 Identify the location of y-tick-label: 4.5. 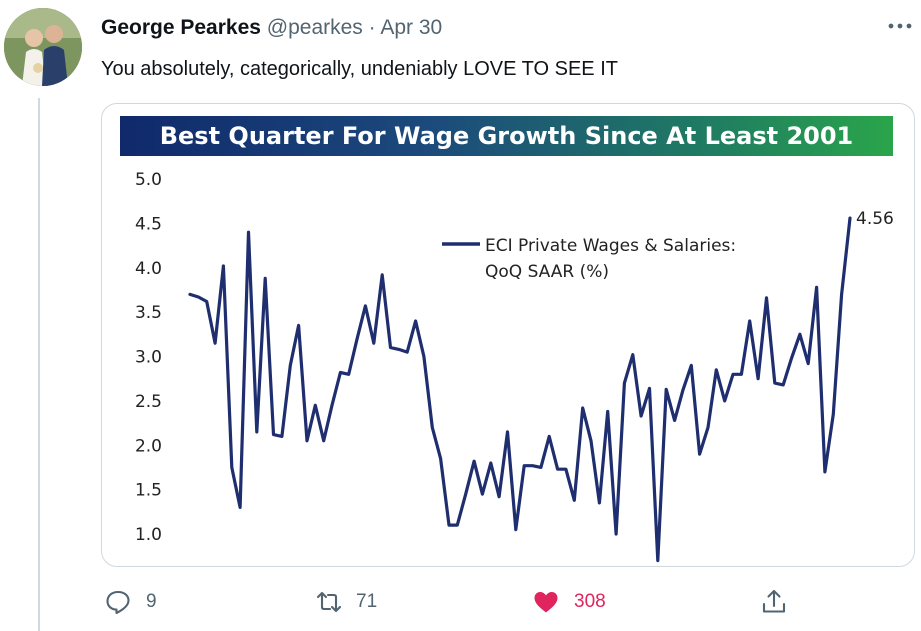
(148, 224).